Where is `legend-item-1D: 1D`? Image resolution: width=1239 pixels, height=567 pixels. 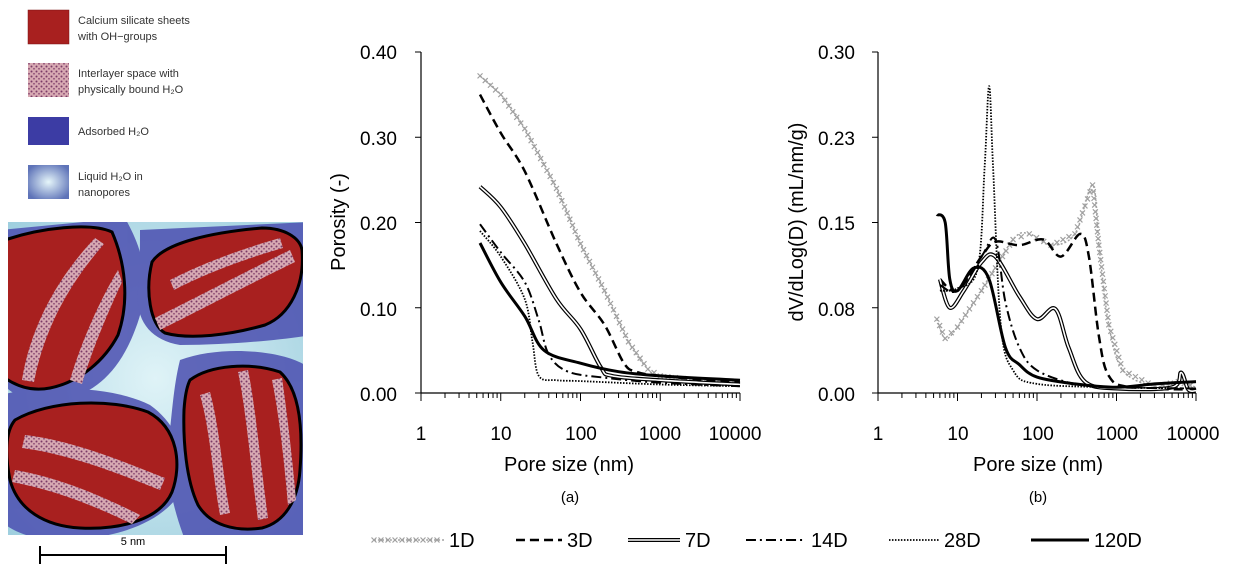
legend-item-1D: 1D is located at coordinates (423, 541).